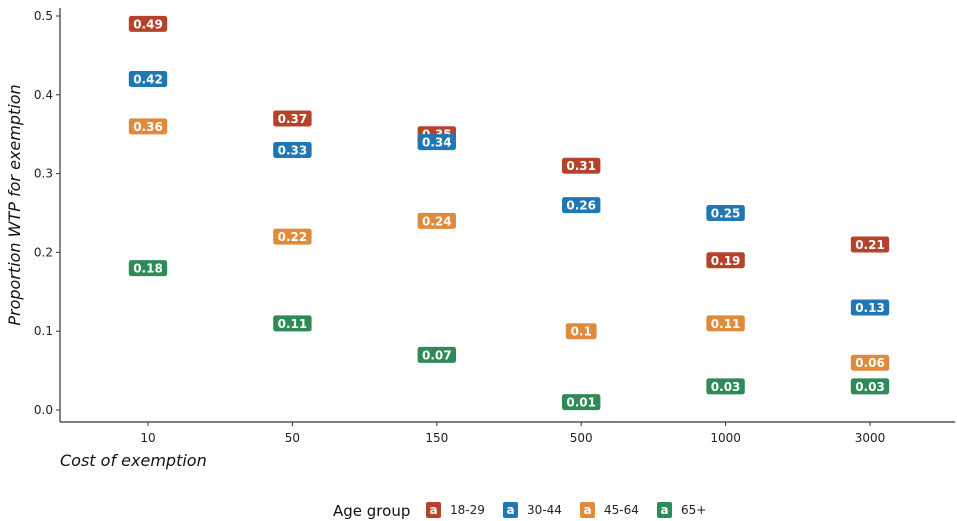 This screenshot has width=957, height=521. I want to click on data-label-value: 0.01, so click(581, 403).